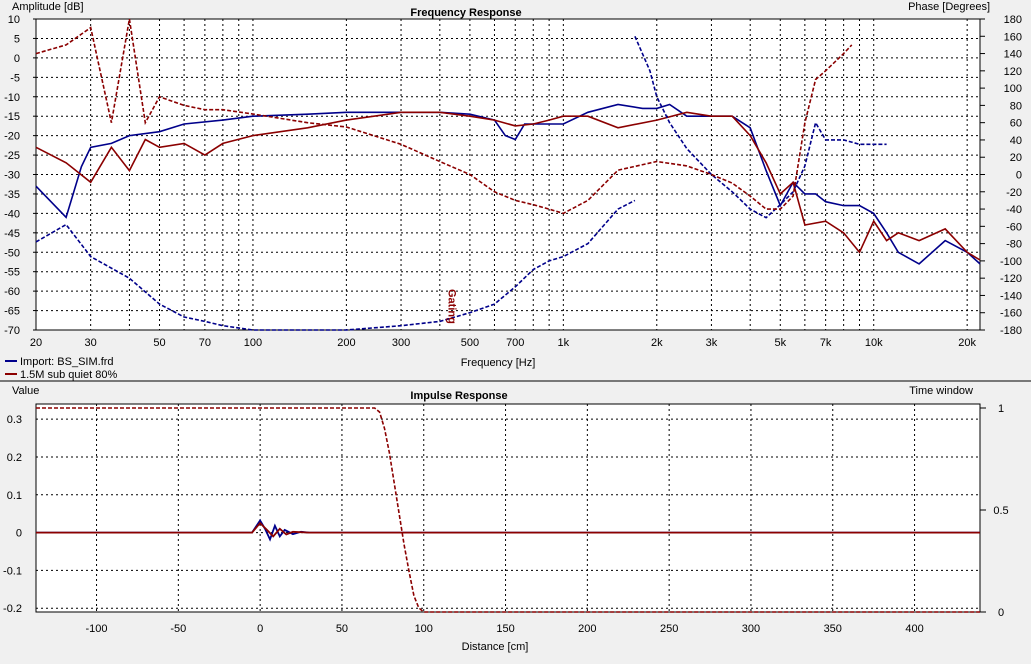 The image size is (1031, 664). I want to click on freq-y-right-tick-label: -140, so click(1011, 296).